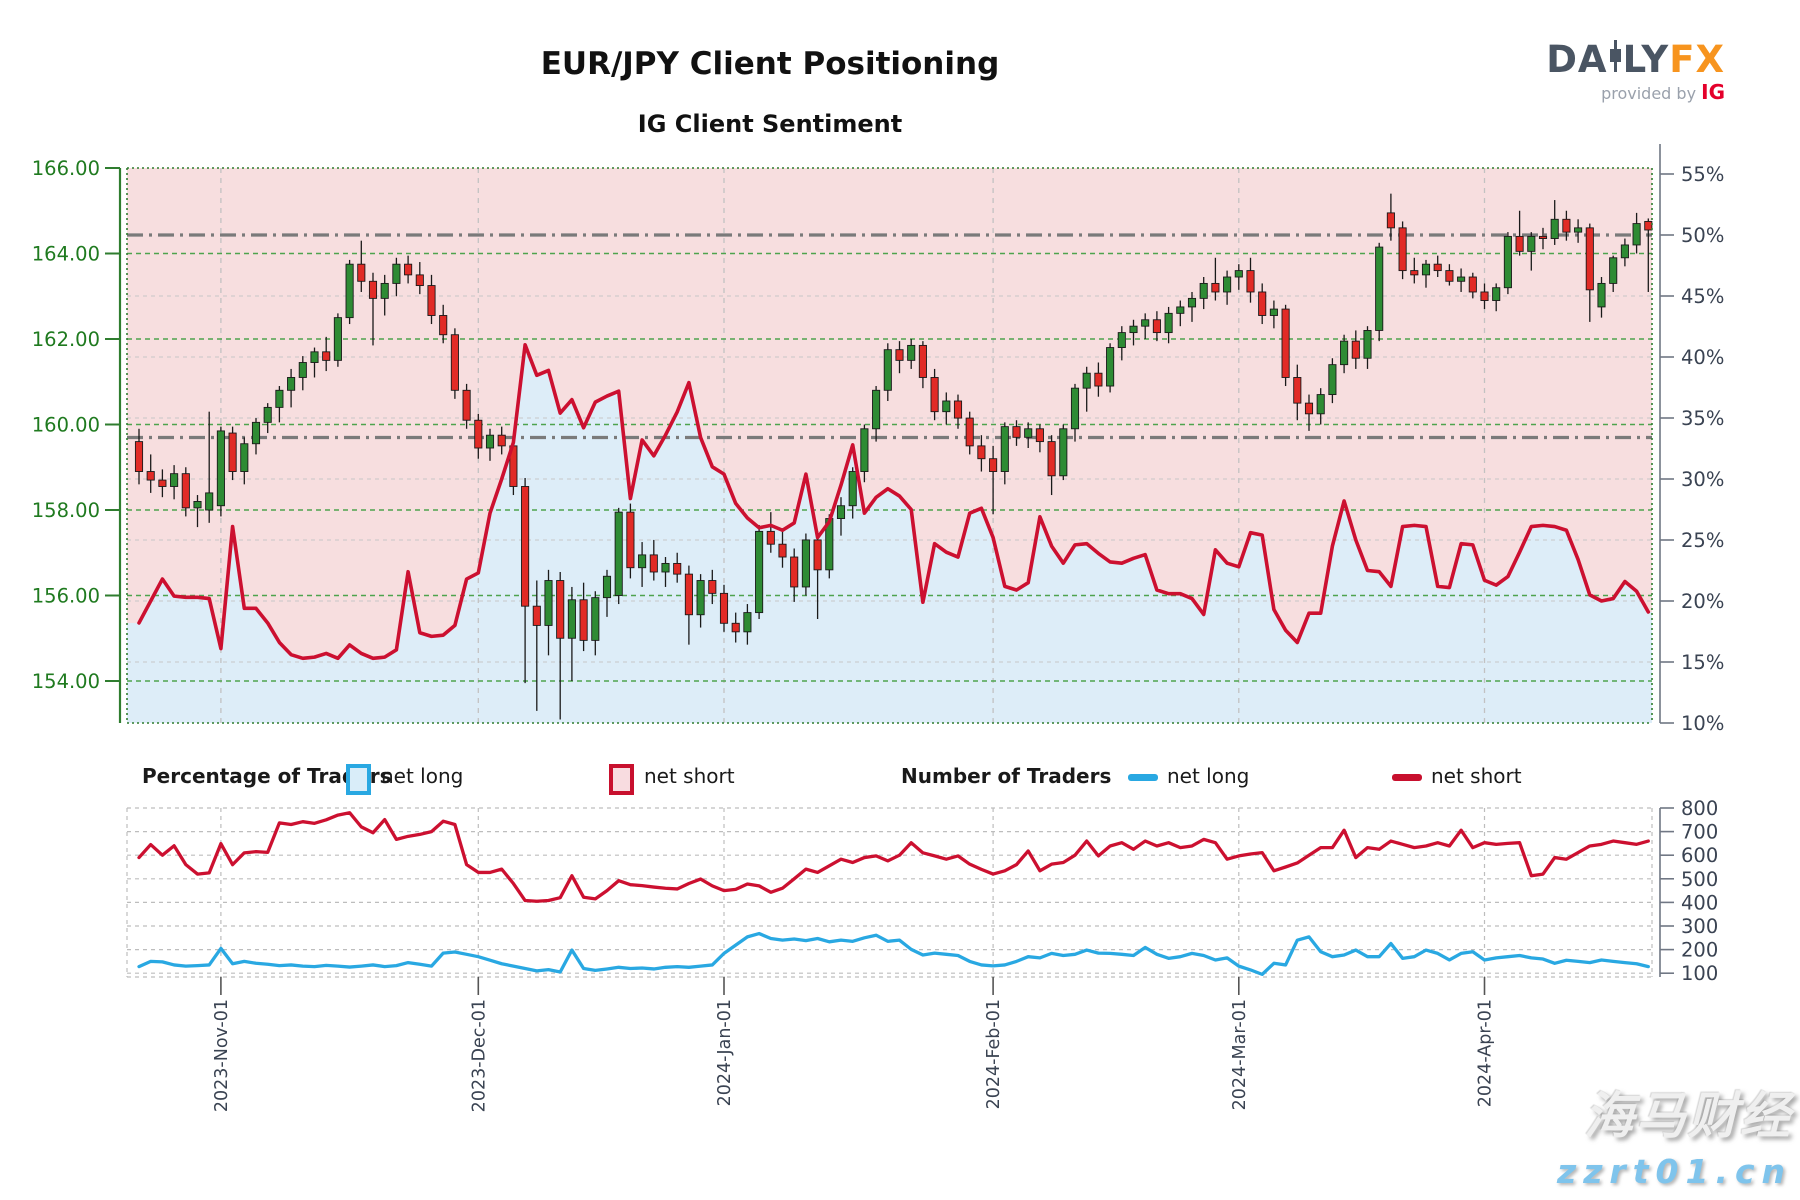 This screenshot has width=1800, height=1200. What do you see at coordinates (689, 776) in the screenshot?
I see `legend-pct-net-short: net short` at bounding box center [689, 776].